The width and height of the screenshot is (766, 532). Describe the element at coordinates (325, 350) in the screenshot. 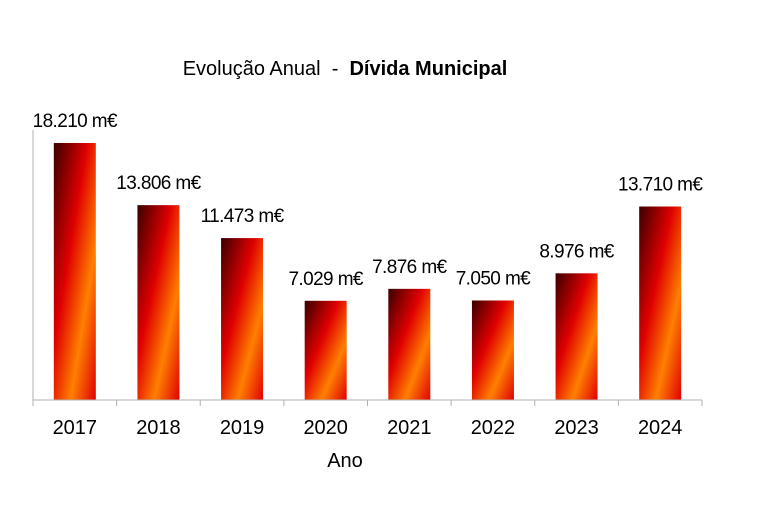

I see `bar-2020` at that location.